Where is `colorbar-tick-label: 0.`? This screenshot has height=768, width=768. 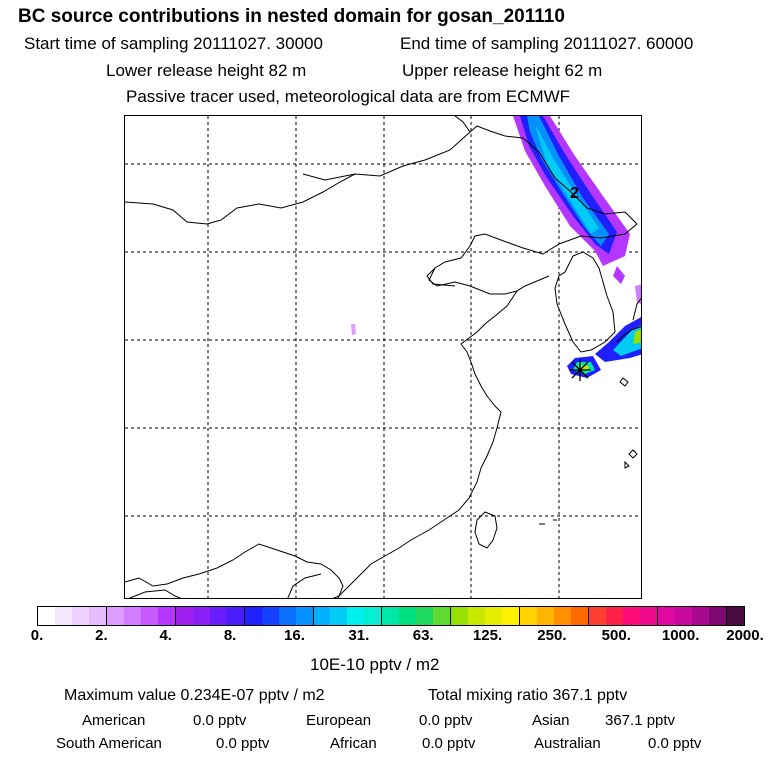 colorbar-tick-label: 0. is located at coordinates (37, 635).